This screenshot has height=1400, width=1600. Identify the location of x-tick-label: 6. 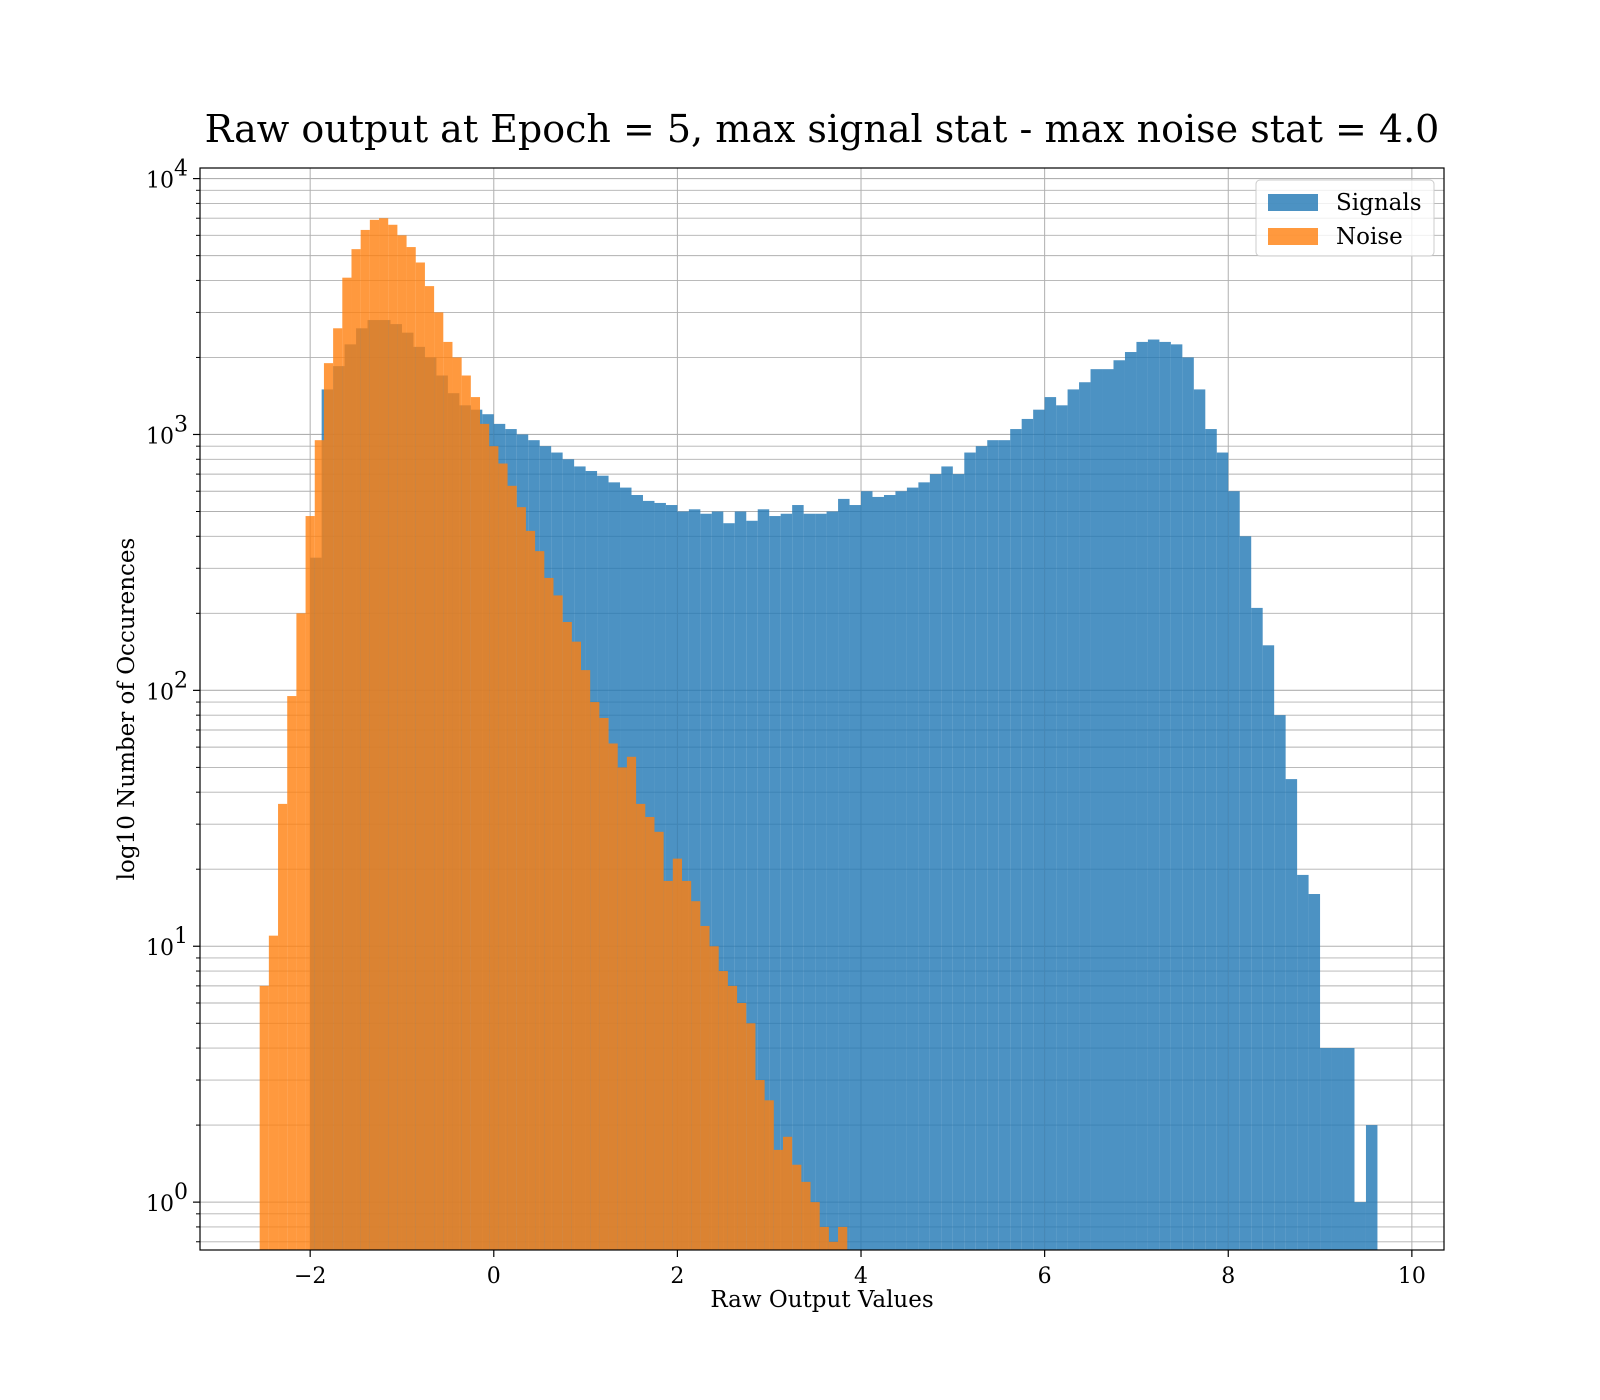
(1045, 1276).